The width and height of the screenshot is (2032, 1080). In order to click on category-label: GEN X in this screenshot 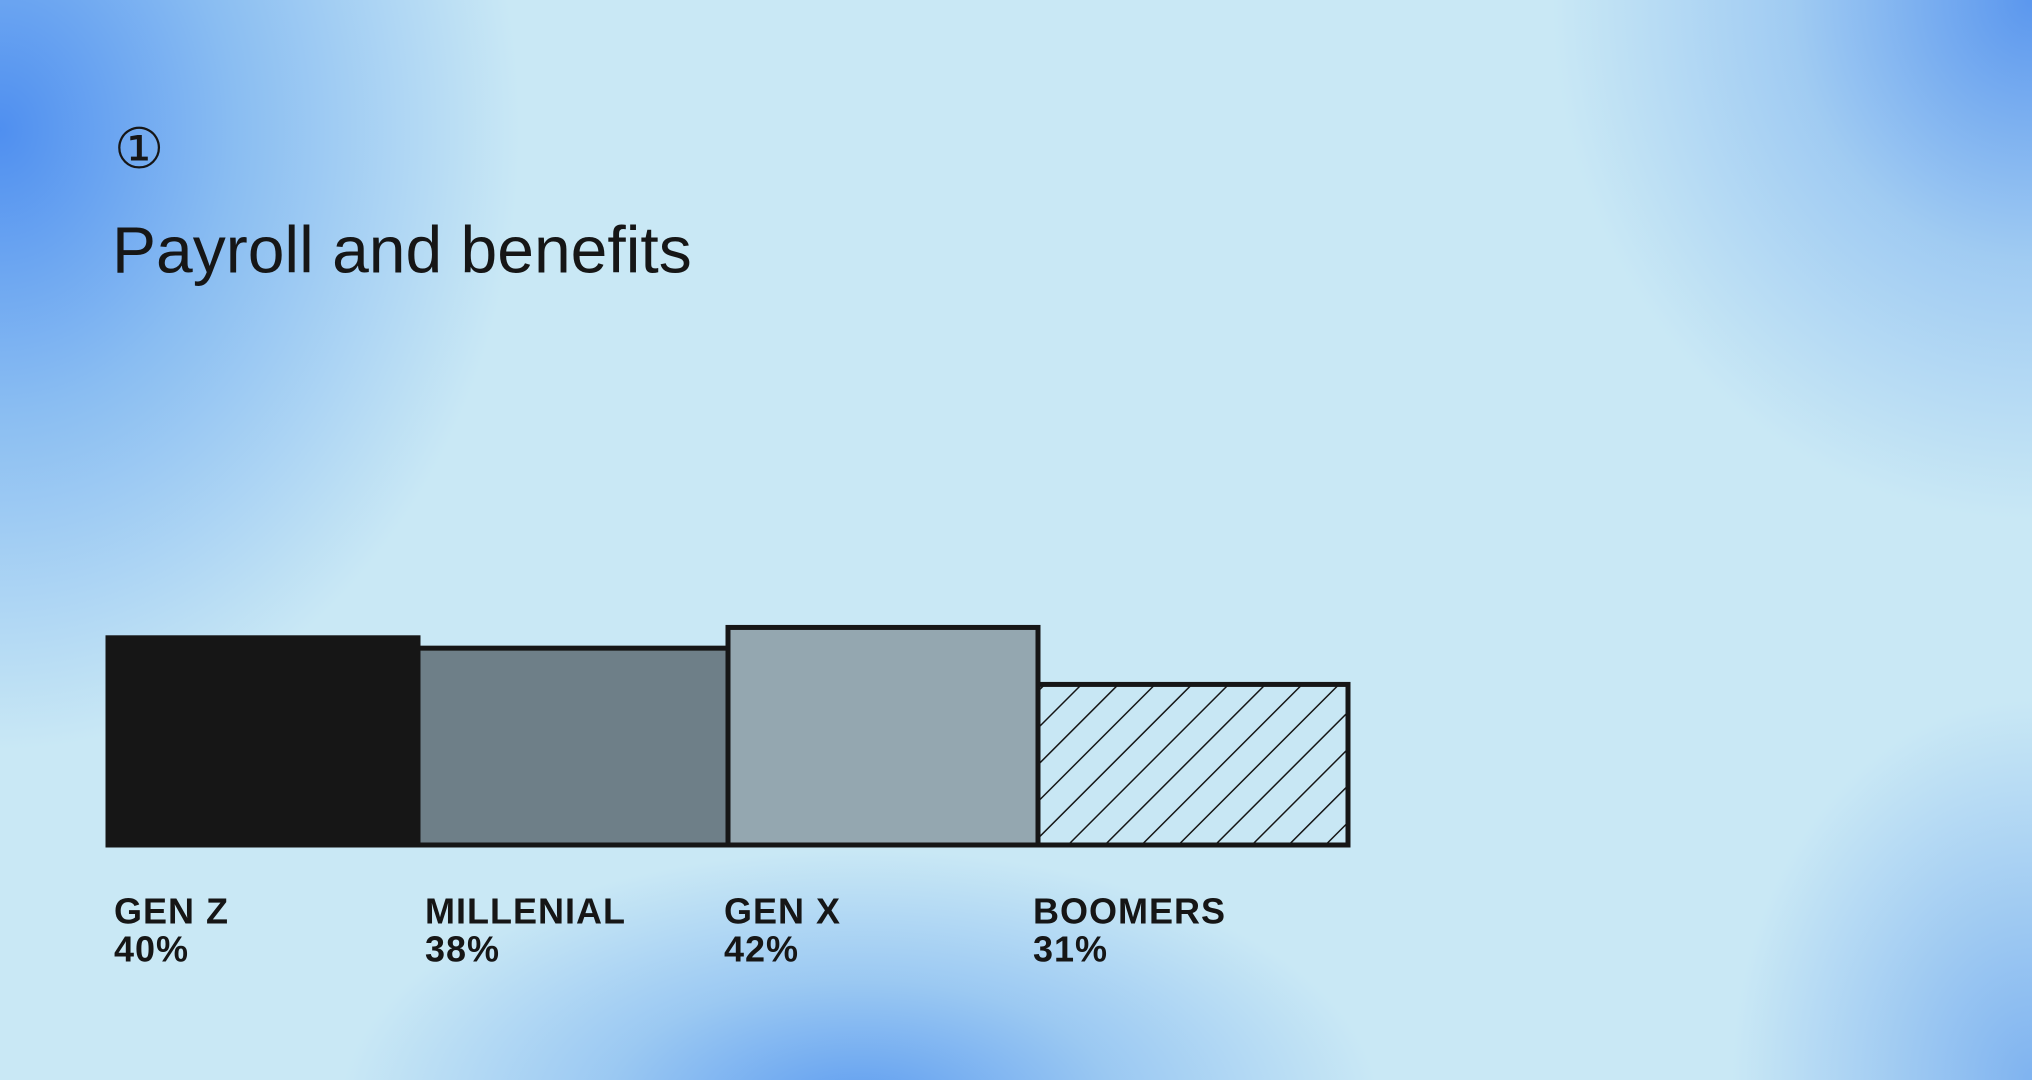, I will do `click(782, 911)`.